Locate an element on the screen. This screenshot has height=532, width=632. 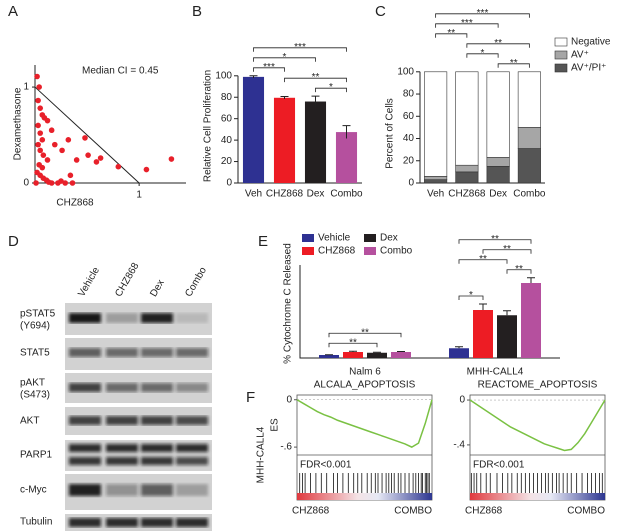
legend-swatch is located at coordinates (561, 68).